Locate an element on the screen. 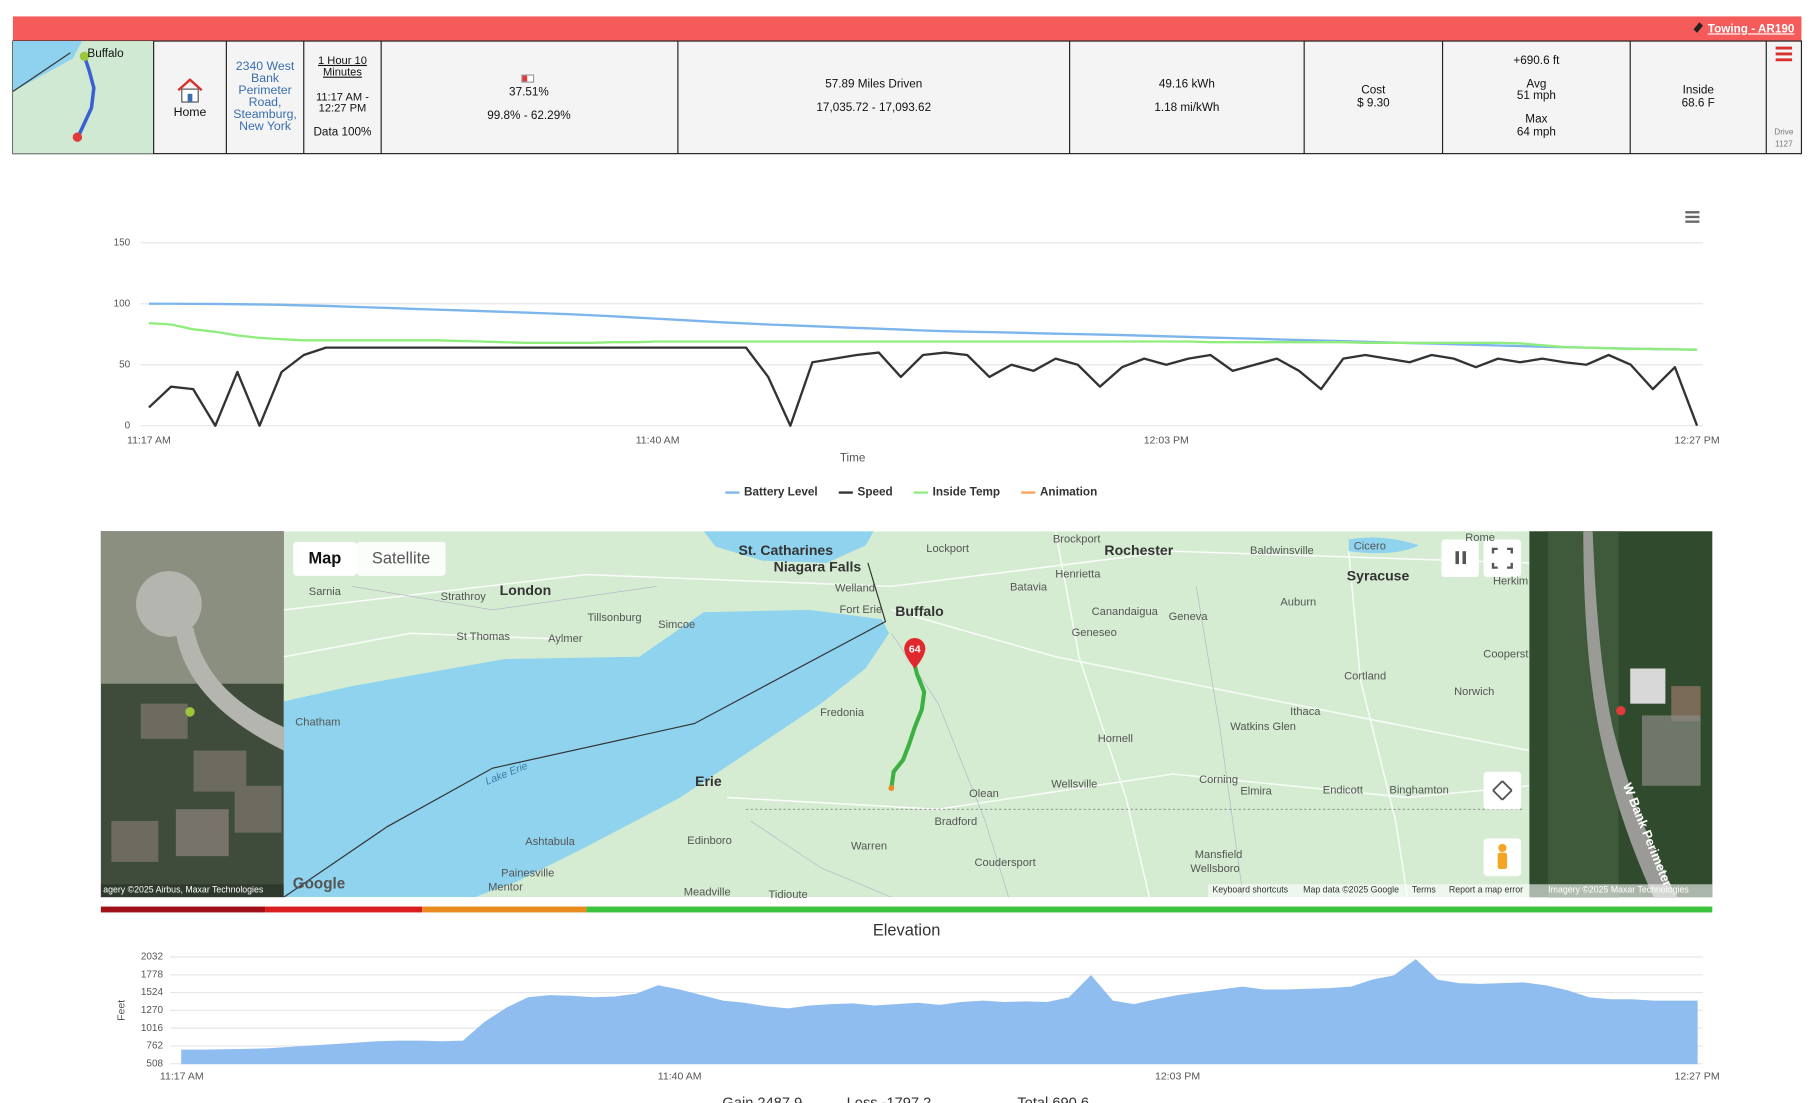 The height and width of the screenshot is (1103, 1812). elevation-summary: Gain 2487.9 is located at coordinates (762, 1099).